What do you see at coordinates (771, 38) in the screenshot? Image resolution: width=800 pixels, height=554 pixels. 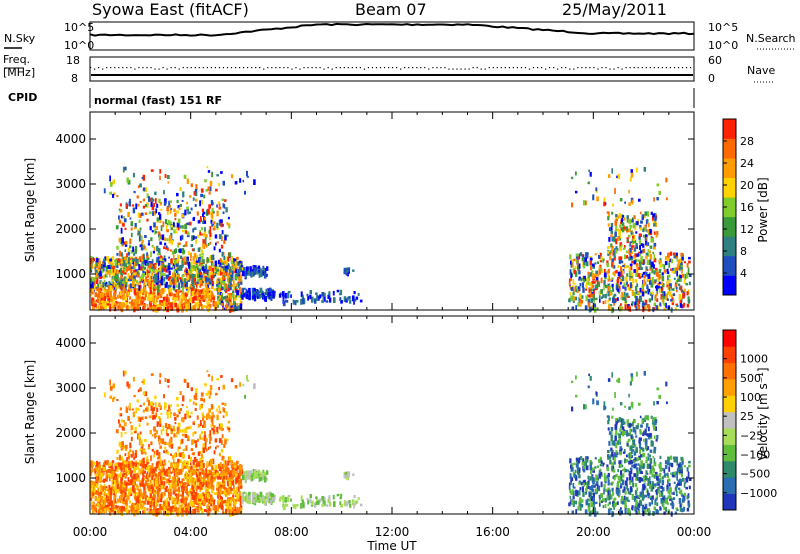 I see `nsearch-label: N.Search` at bounding box center [771, 38].